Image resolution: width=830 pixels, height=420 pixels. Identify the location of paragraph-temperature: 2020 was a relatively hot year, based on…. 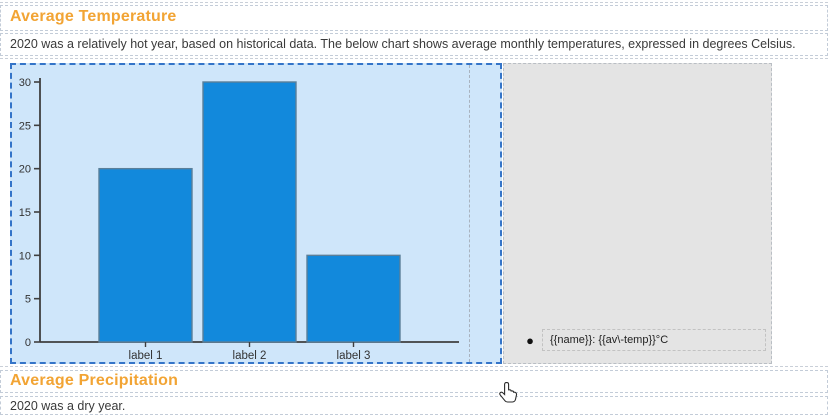
(414, 44).